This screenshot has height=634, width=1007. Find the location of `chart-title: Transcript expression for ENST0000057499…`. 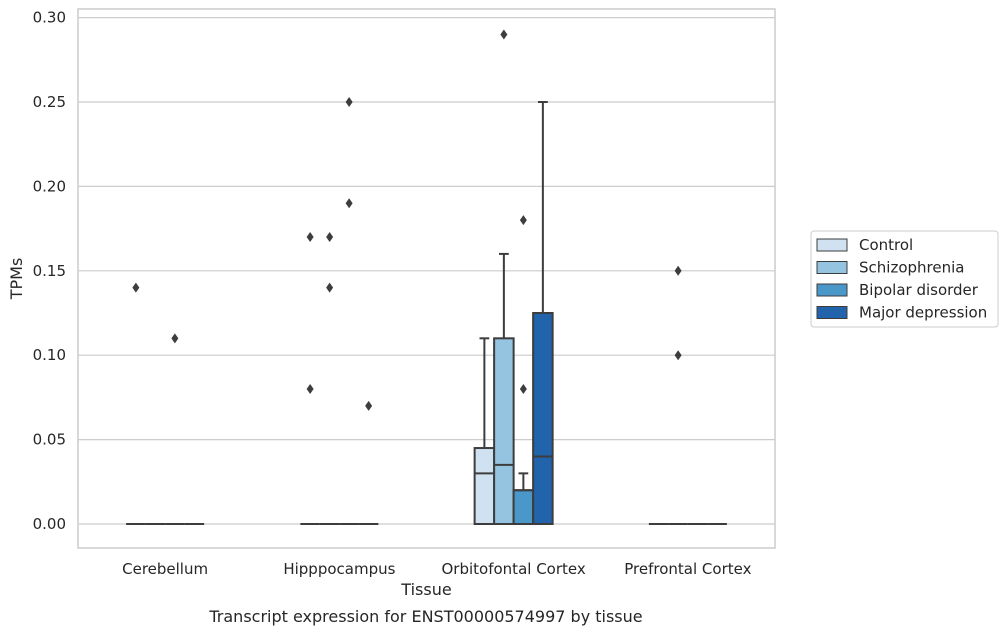

chart-title: Transcript expression for ENST0000057499… is located at coordinates (425, 616).